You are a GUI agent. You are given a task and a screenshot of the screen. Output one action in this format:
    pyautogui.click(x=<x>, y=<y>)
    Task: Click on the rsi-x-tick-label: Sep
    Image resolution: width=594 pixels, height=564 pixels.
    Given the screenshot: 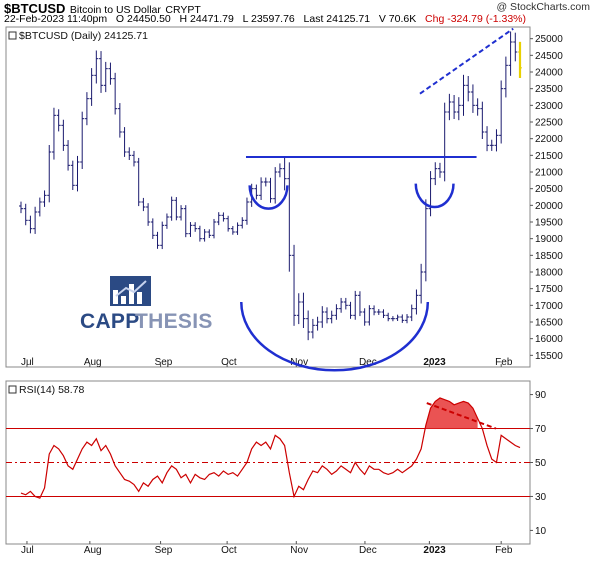 What is the action you would take?
    pyautogui.click(x=164, y=550)
    